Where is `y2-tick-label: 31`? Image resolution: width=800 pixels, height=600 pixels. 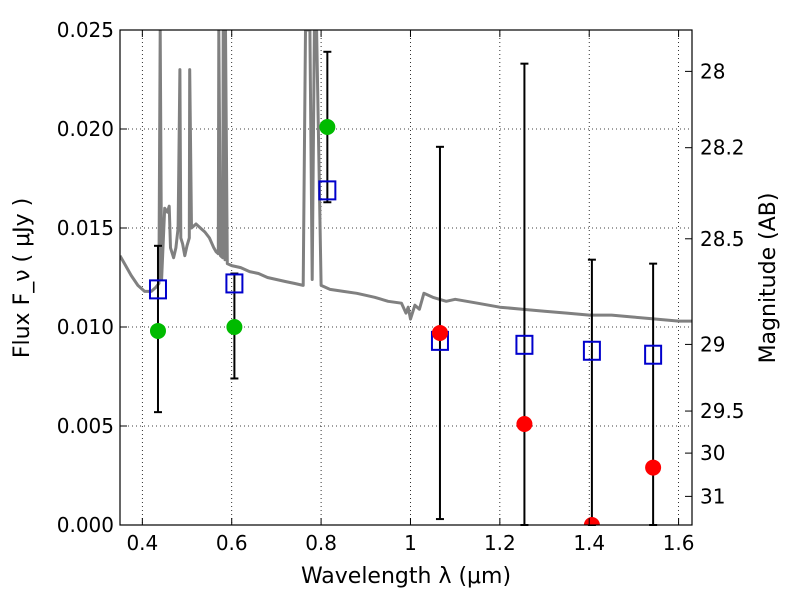 y2-tick-label: 31 is located at coordinates (712, 496).